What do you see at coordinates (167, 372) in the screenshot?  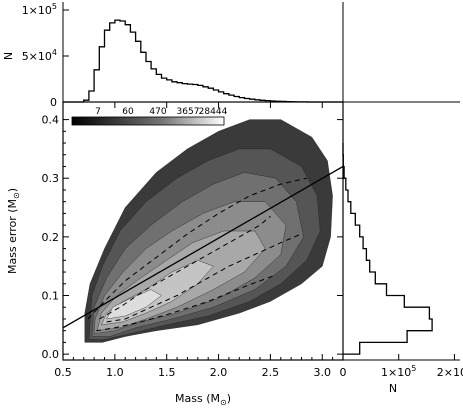 I see `main-x-tick-label: 1.5` at bounding box center [167, 372].